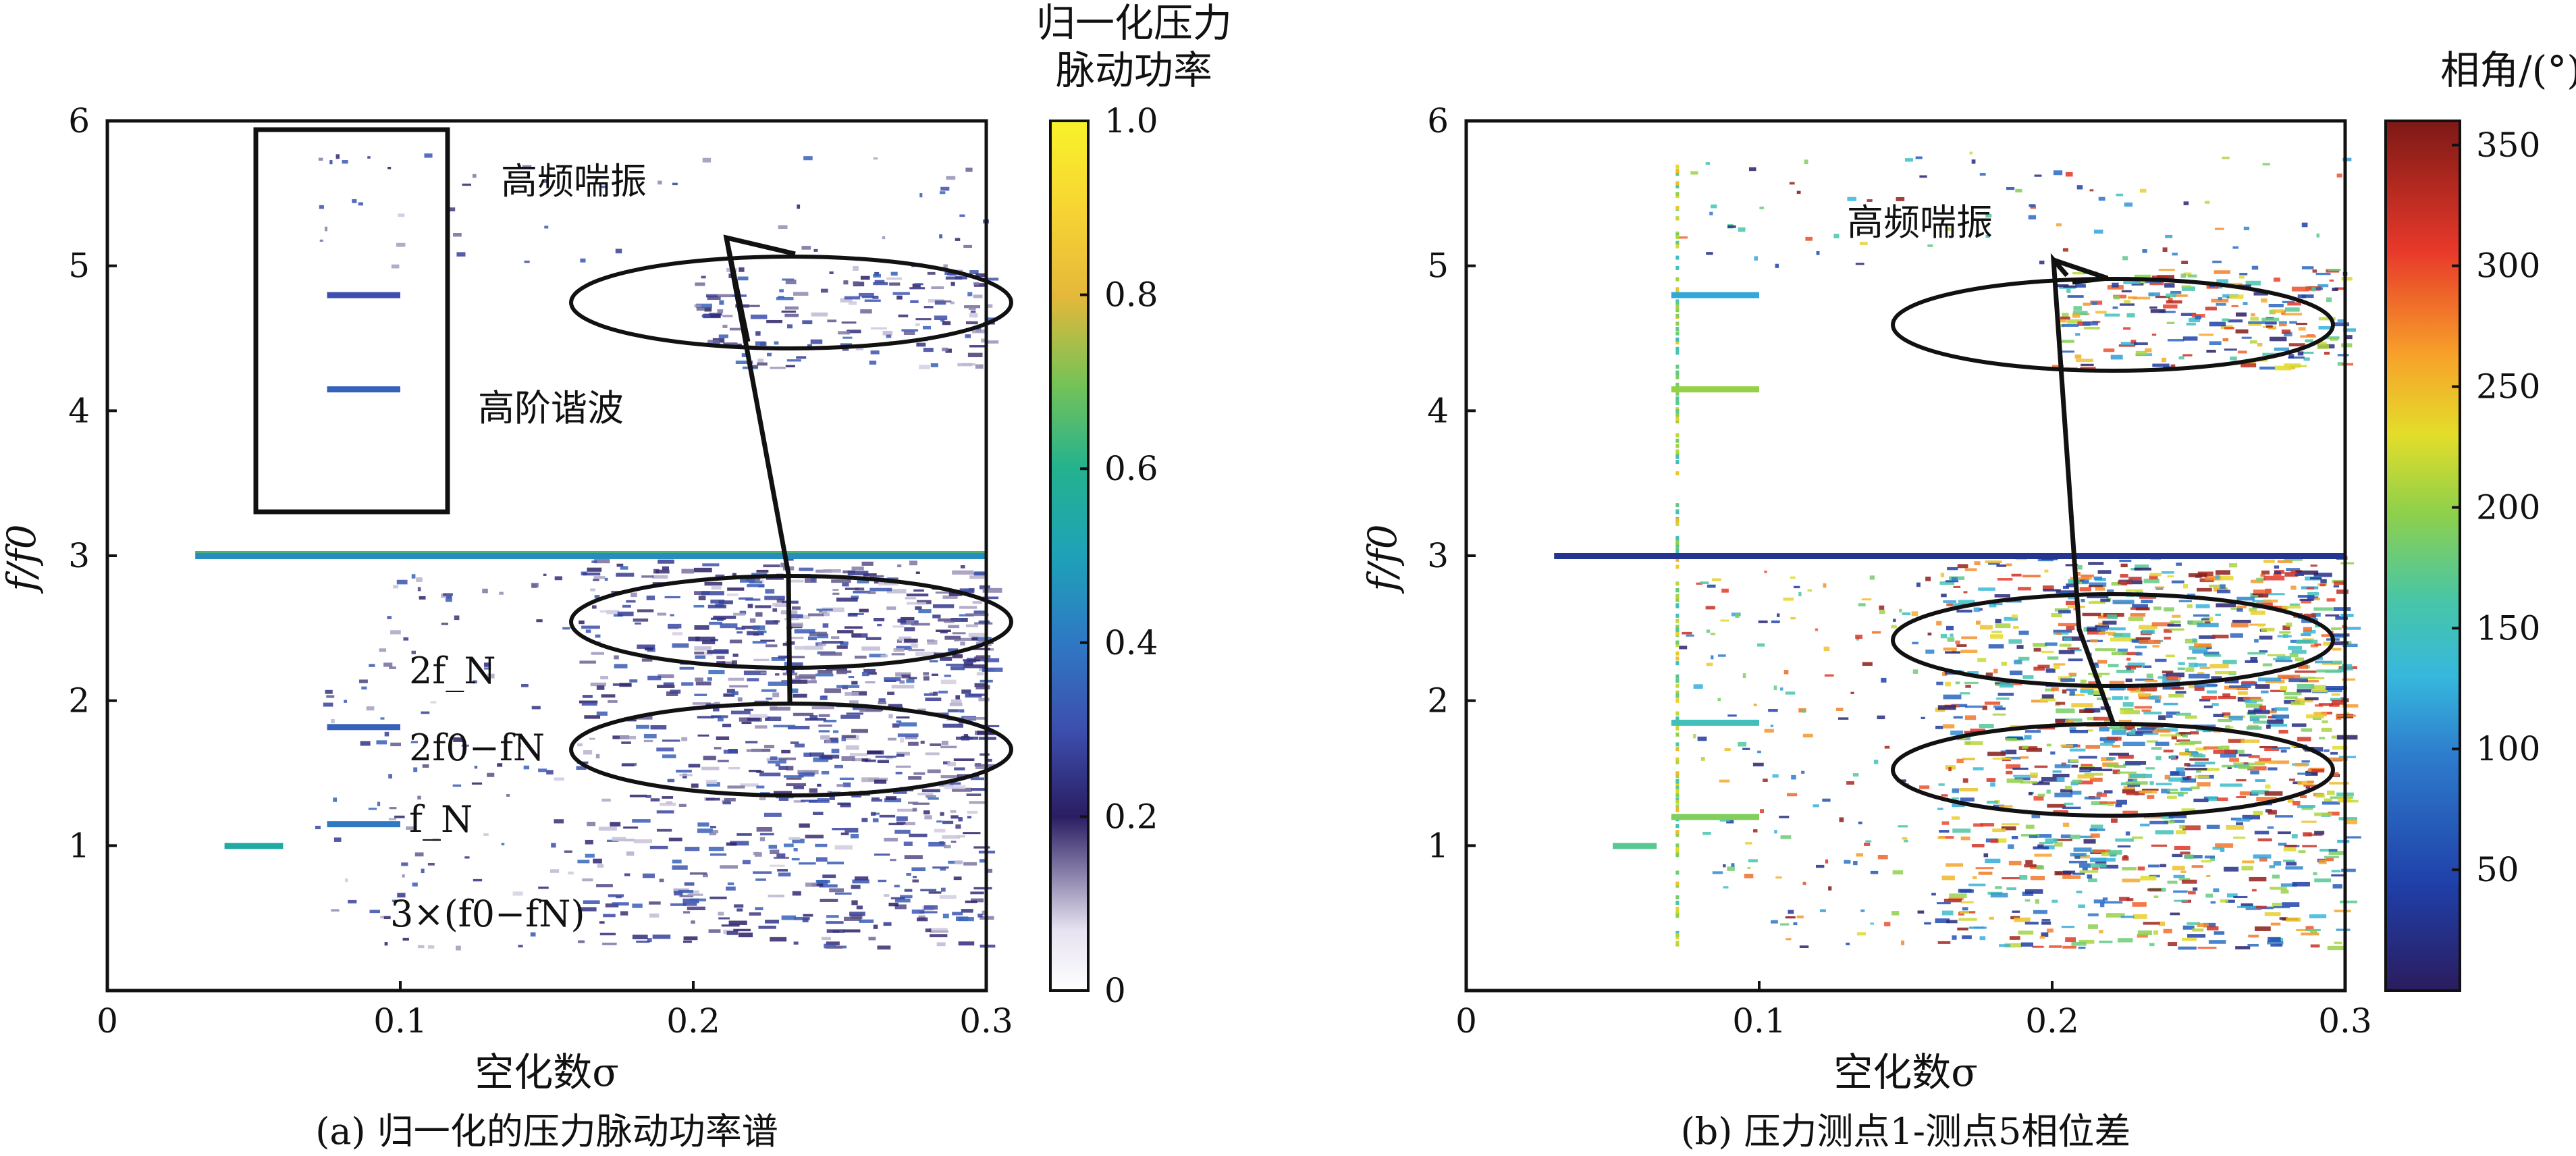 This screenshot has width=2576, height=1156. What do you see at coordinates (2113, 770) in the screenshot?
I see `highlight-ellipse` at bounding box center [2113, 770].